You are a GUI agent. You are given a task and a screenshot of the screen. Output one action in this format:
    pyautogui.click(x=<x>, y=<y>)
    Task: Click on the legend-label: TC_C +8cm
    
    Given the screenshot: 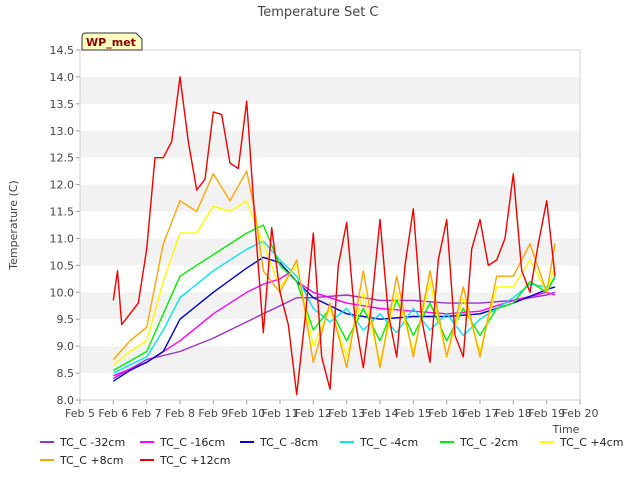 What is the action you would take?
    pyautogui.click(x=91, y=460)
    